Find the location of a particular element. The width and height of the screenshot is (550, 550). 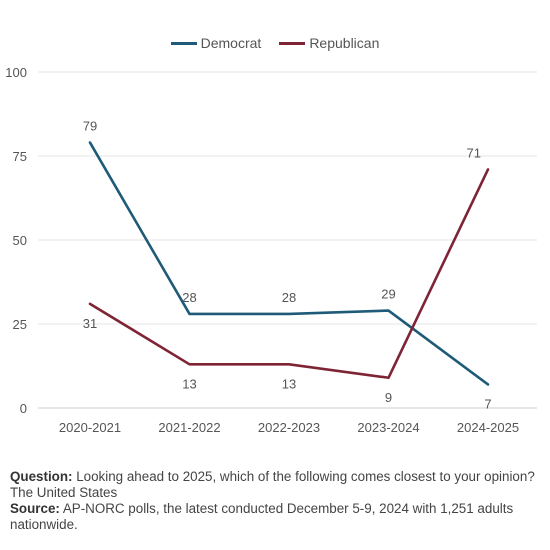

y-tick-label: 100 is located at coordinates (16, 72).